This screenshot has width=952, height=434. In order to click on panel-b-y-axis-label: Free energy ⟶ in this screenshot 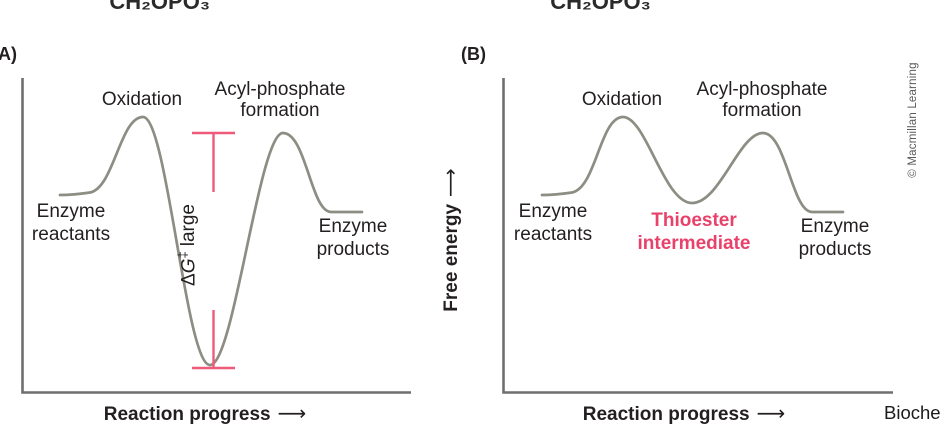, I will do `click(451, 240)`.